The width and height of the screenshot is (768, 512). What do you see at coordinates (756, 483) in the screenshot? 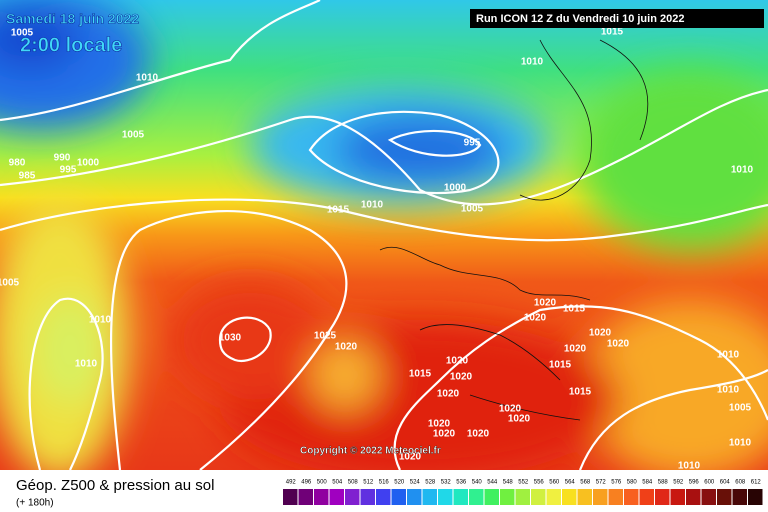
I see `scale-label: 612` at bounding box center [756, 483].